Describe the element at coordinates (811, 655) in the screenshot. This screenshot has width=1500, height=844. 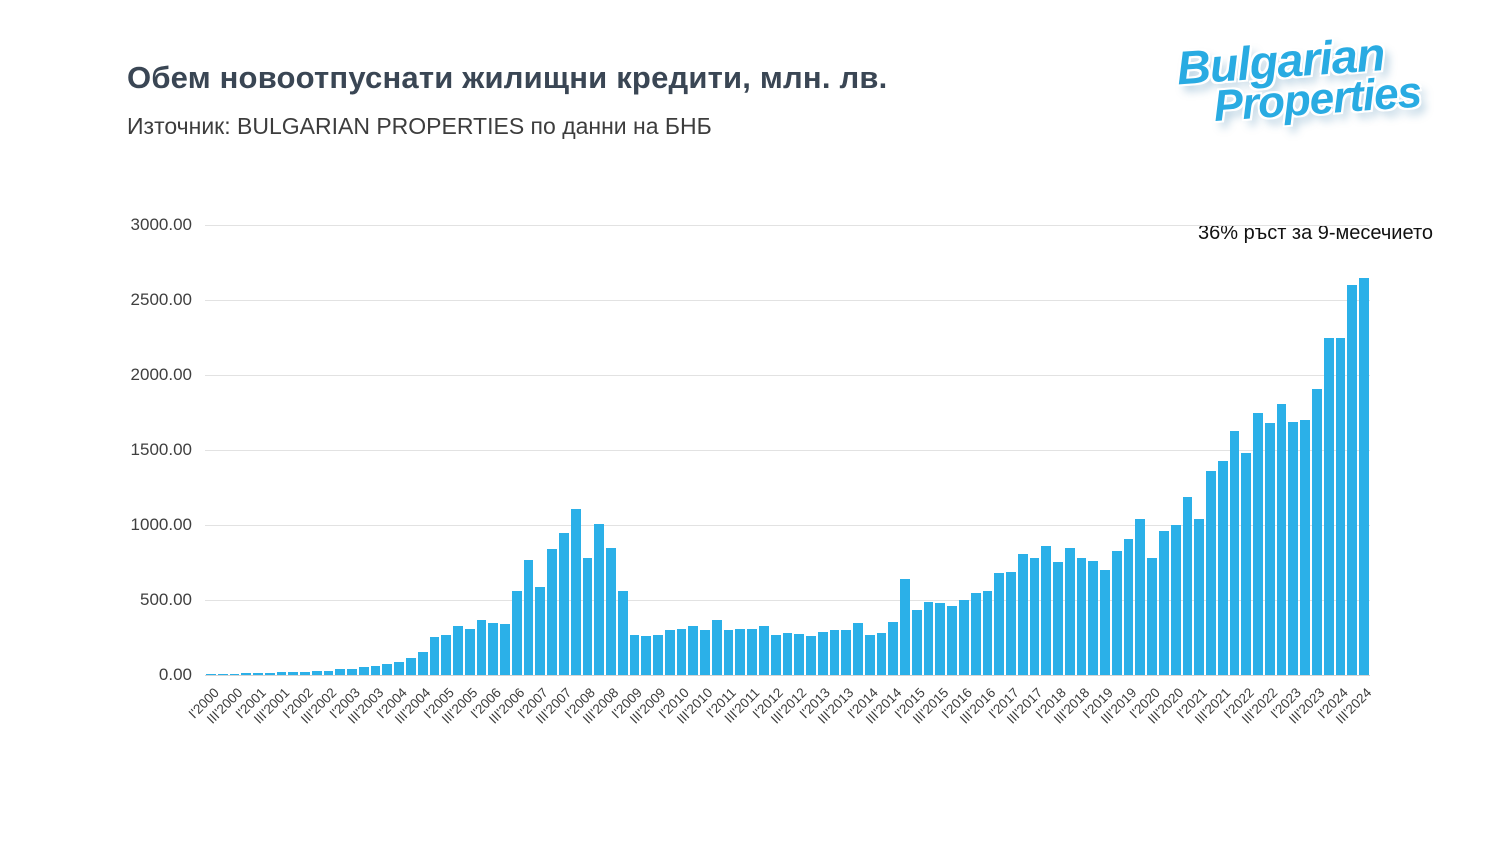
I see `bar-IV'2012` at that location.